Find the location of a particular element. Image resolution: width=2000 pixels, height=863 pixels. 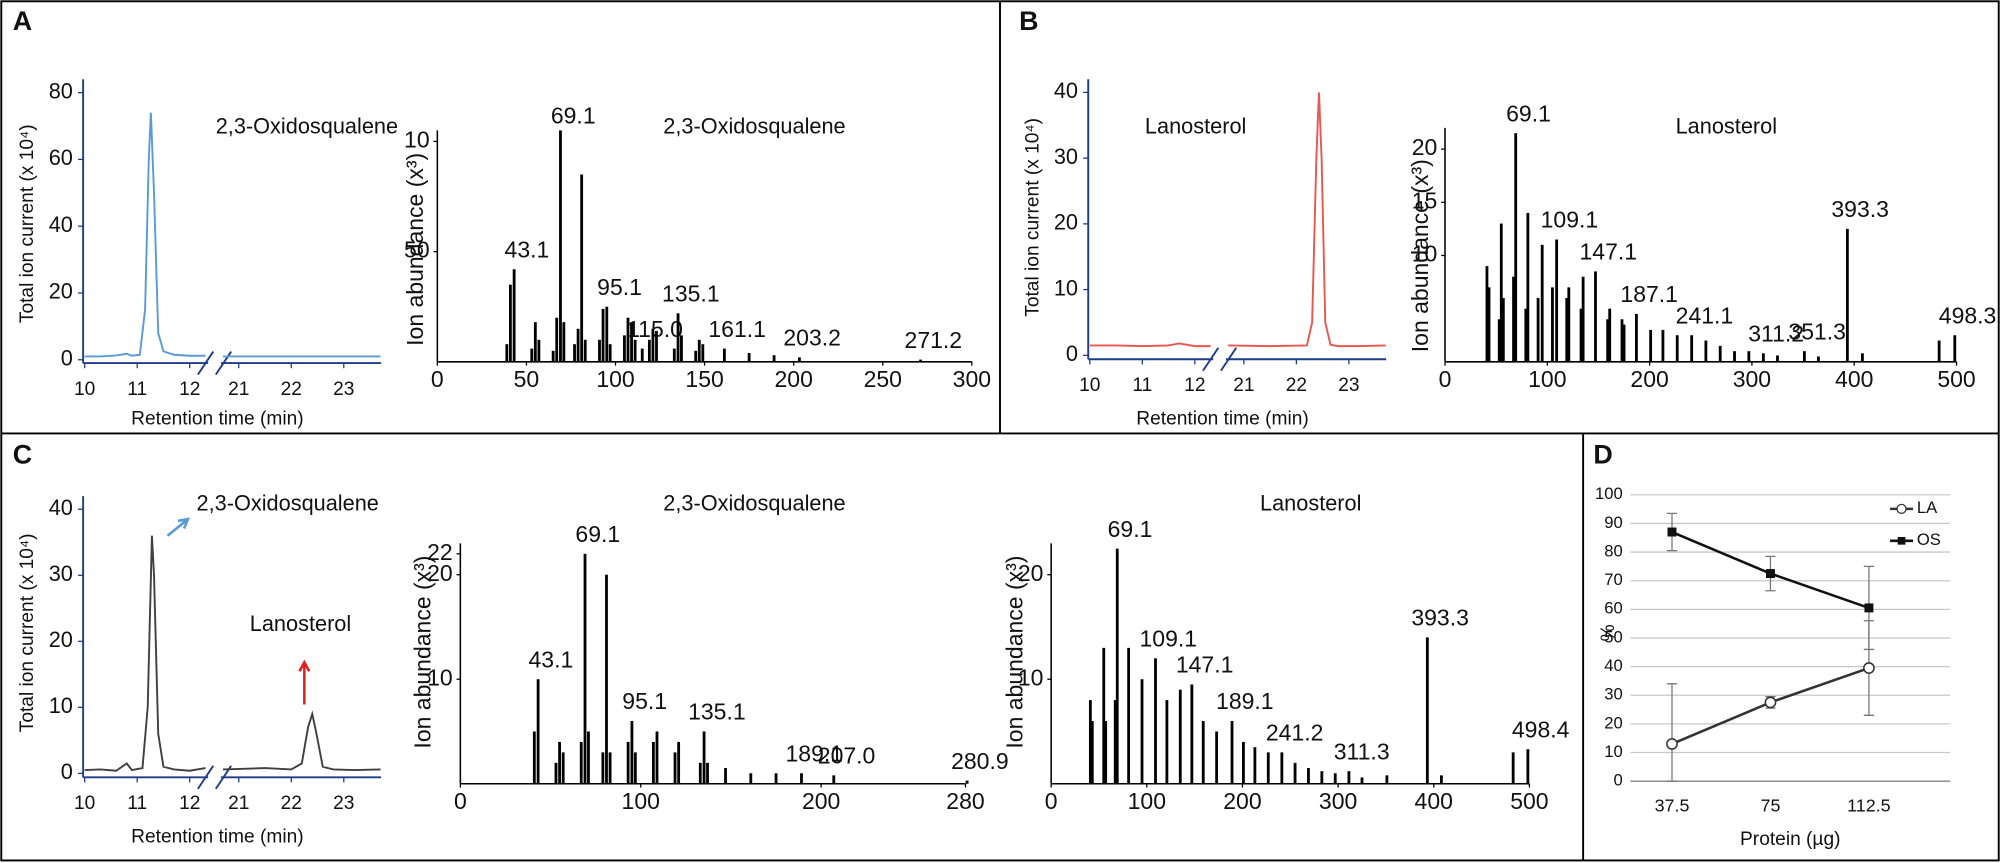

legend-label: LA is located at coordinates (1927, 507).